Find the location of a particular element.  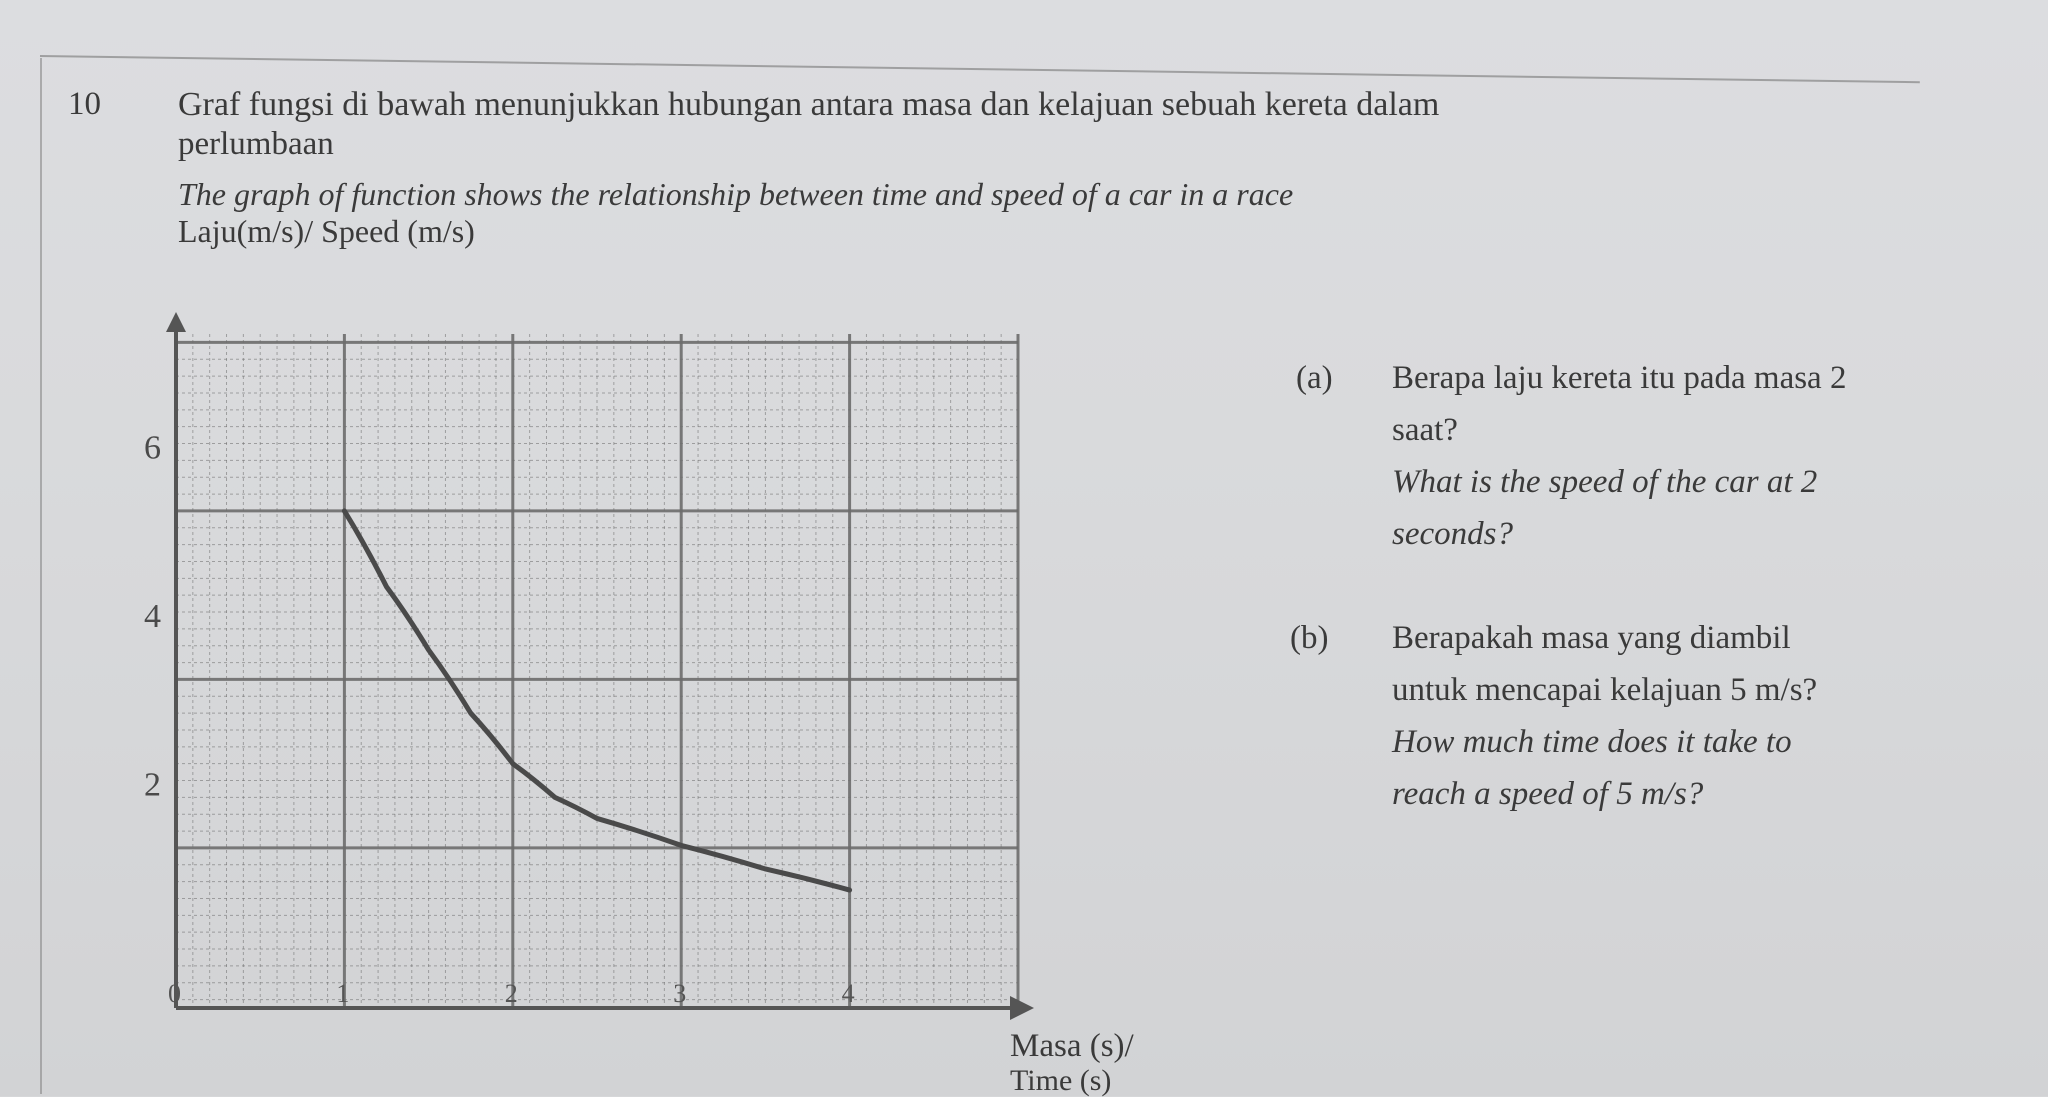

y-tick-label: 4 is located at coordinates (152, 616).